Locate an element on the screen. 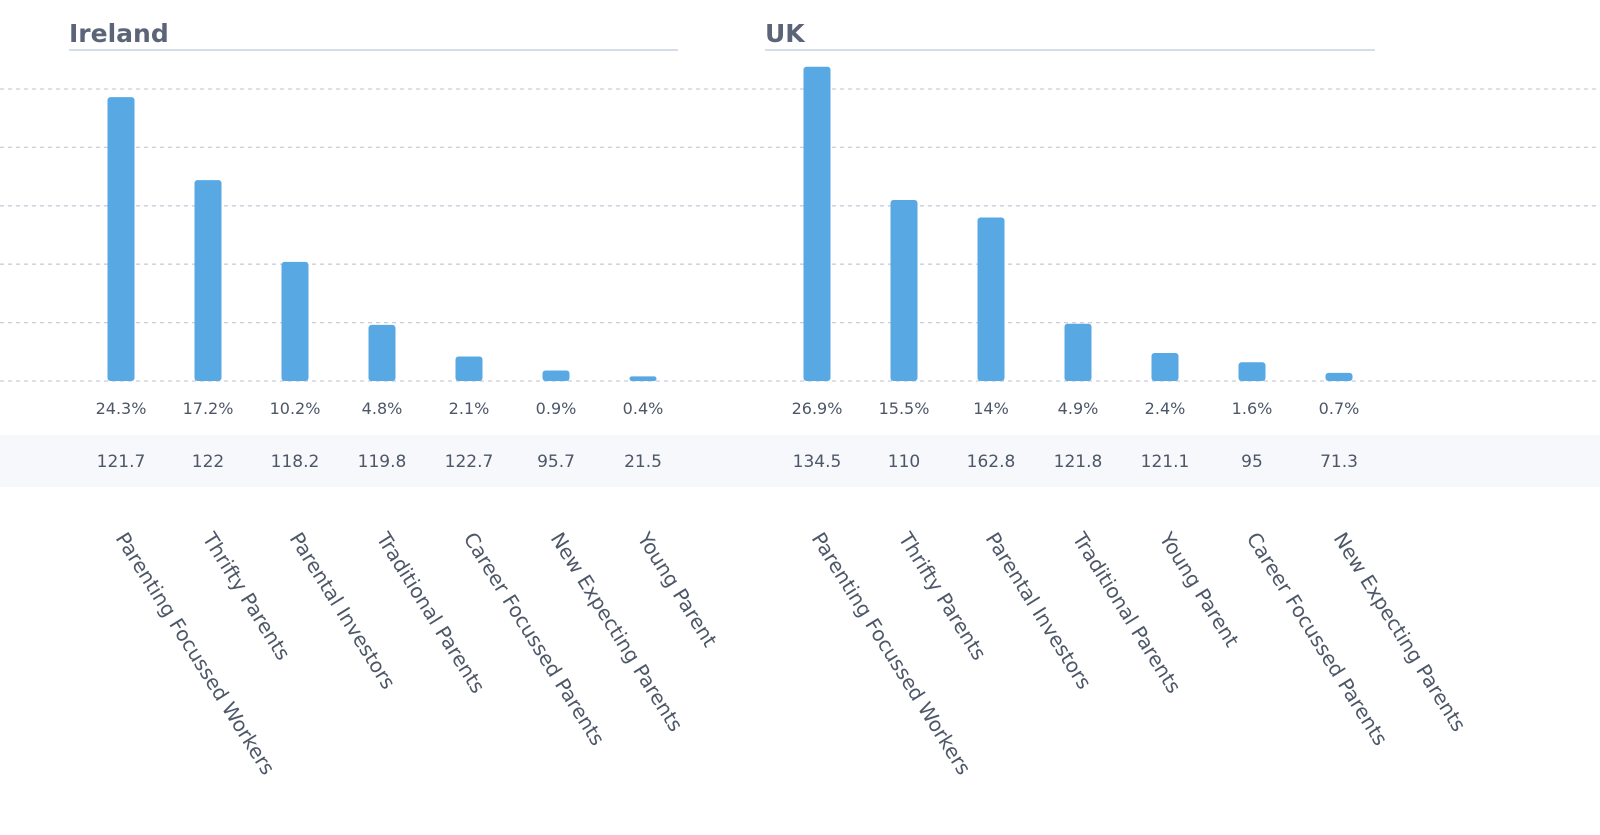  index-label: 121.1 is located at coordinates (1165, 462).